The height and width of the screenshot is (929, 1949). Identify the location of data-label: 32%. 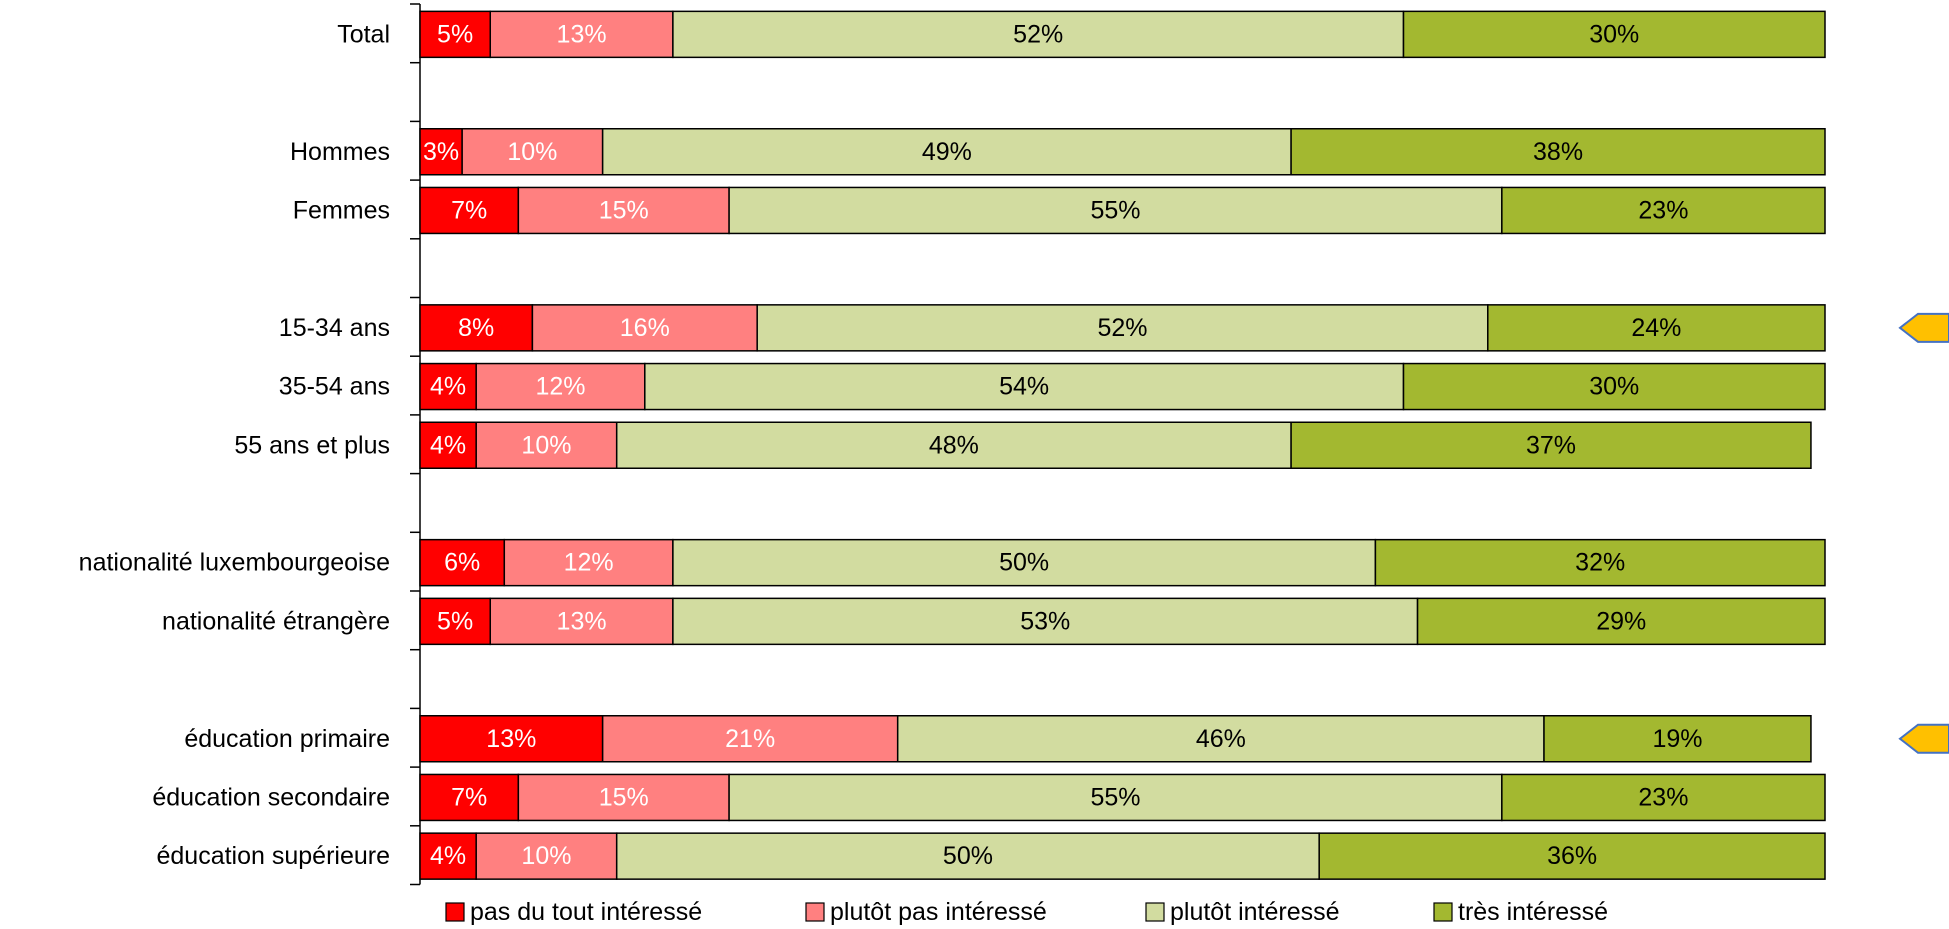
(1600, 563).